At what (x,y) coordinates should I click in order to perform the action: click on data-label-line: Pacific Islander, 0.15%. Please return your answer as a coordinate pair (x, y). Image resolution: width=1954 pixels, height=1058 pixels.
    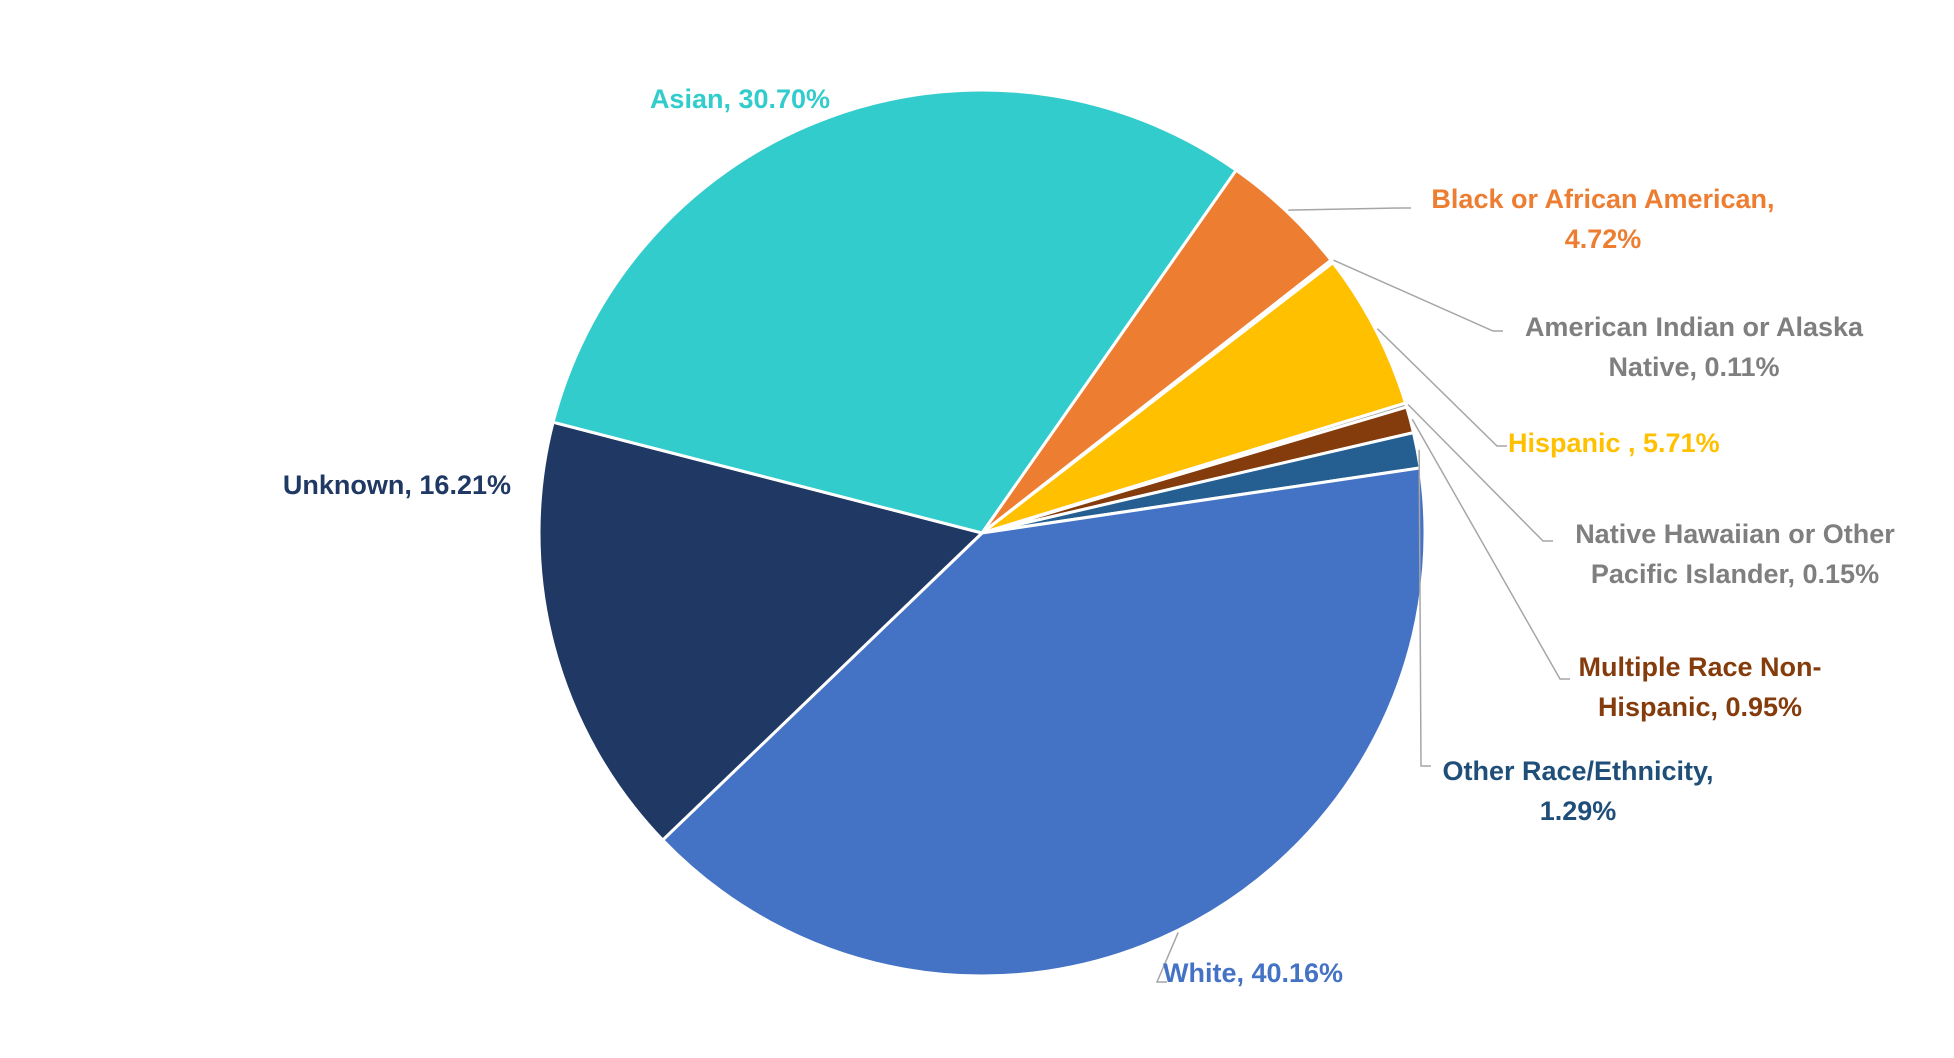
    Looking at the image, I should click on (1735, 574).